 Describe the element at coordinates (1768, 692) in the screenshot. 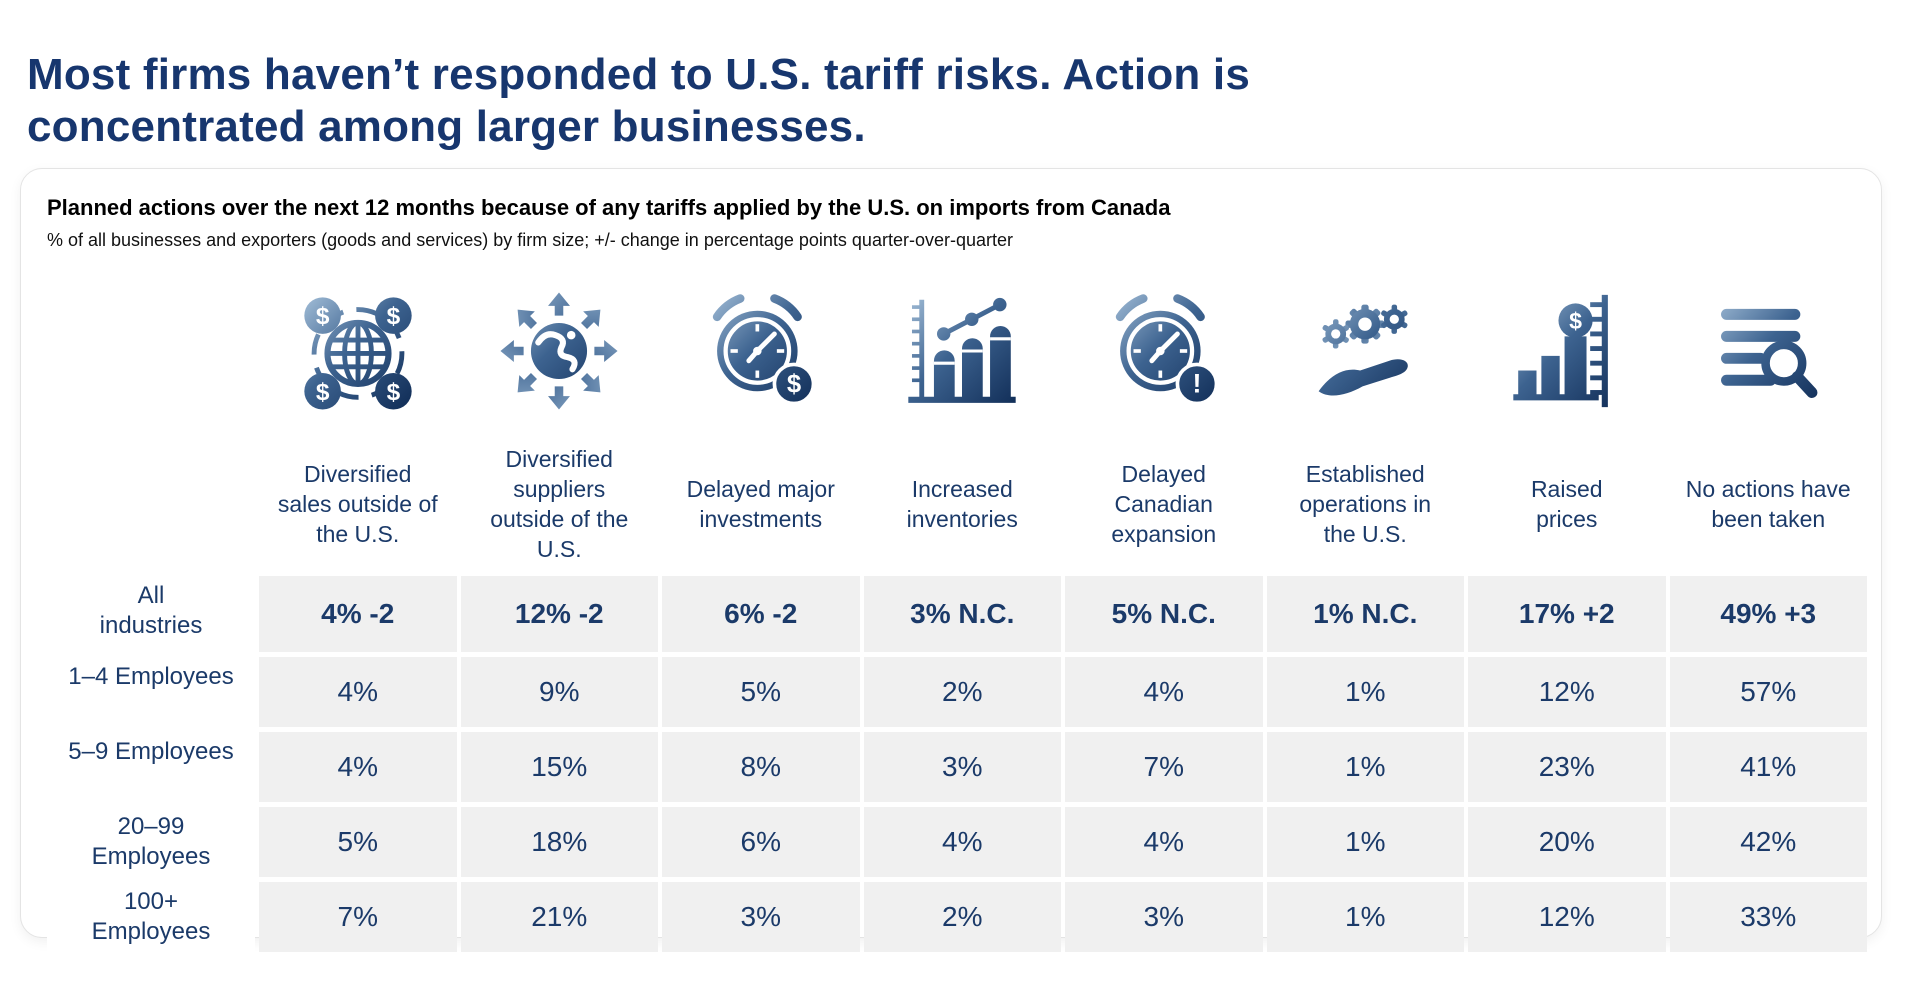

I see `table-cell: 57%` at that location.